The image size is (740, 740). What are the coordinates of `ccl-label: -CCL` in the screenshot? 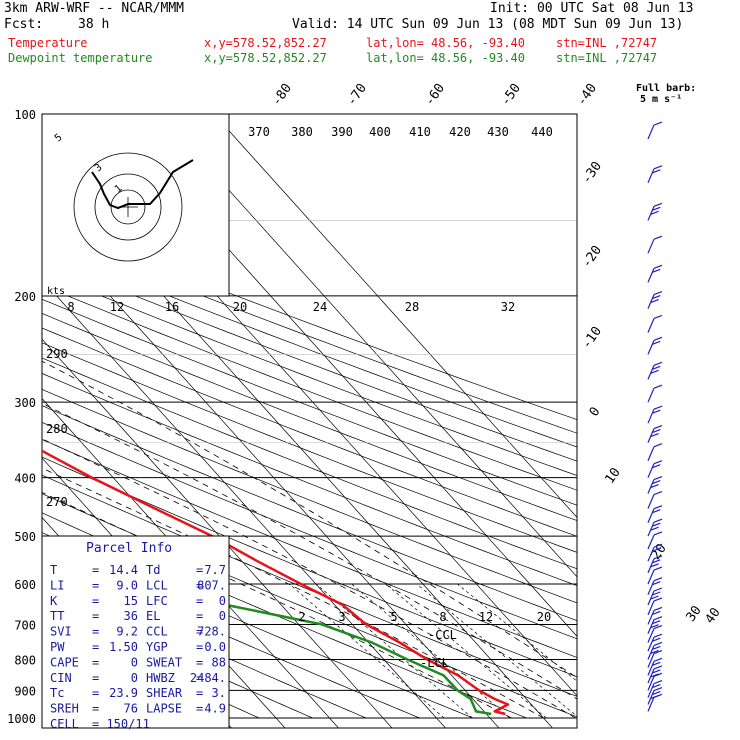 It's located at (442, 635).